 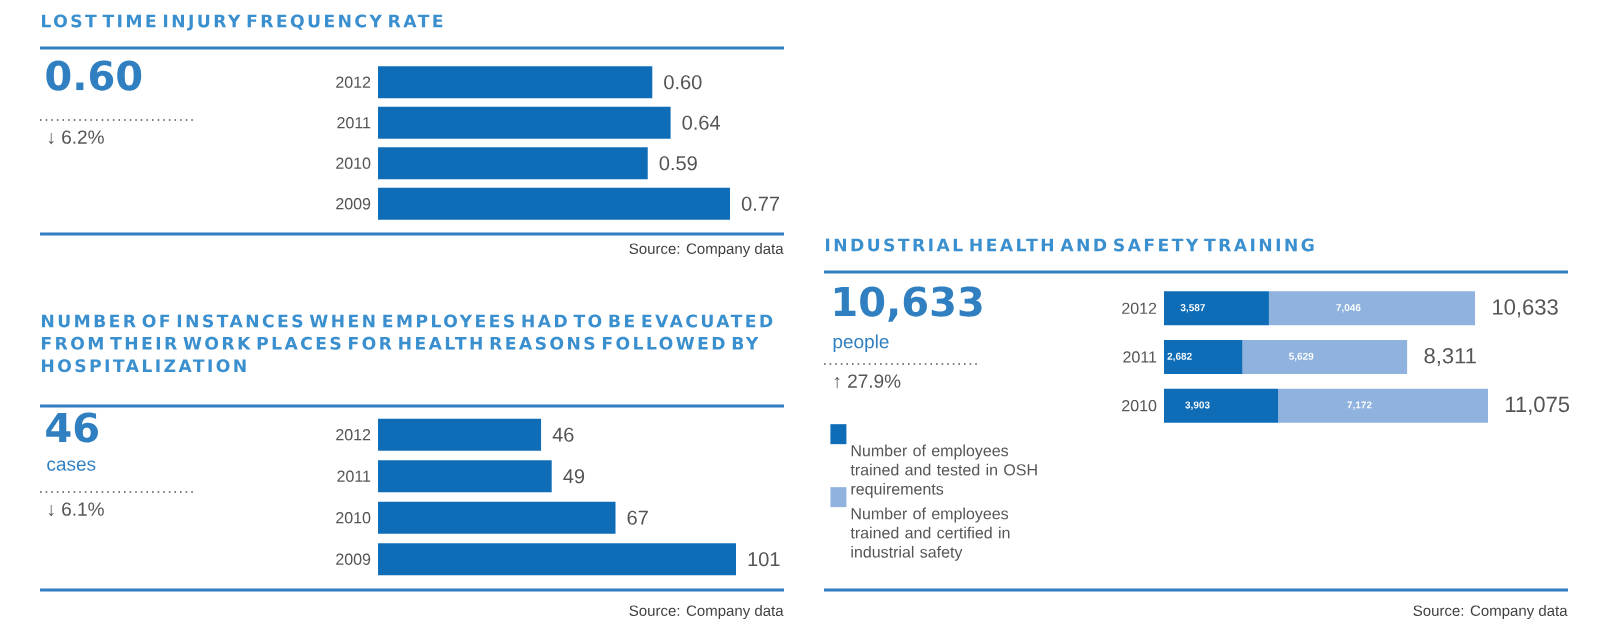 I want to click on data-label: 0.59, so click(x=678, y=163).